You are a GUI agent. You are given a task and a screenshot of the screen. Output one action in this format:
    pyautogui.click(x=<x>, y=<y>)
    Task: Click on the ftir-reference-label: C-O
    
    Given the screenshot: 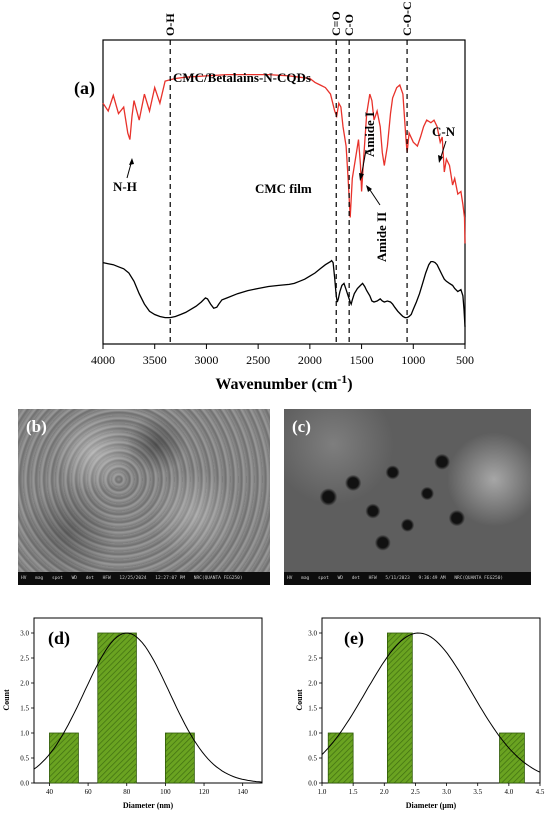 What is the action you would take?
    pyautogui.click(x=349, y=25)
    